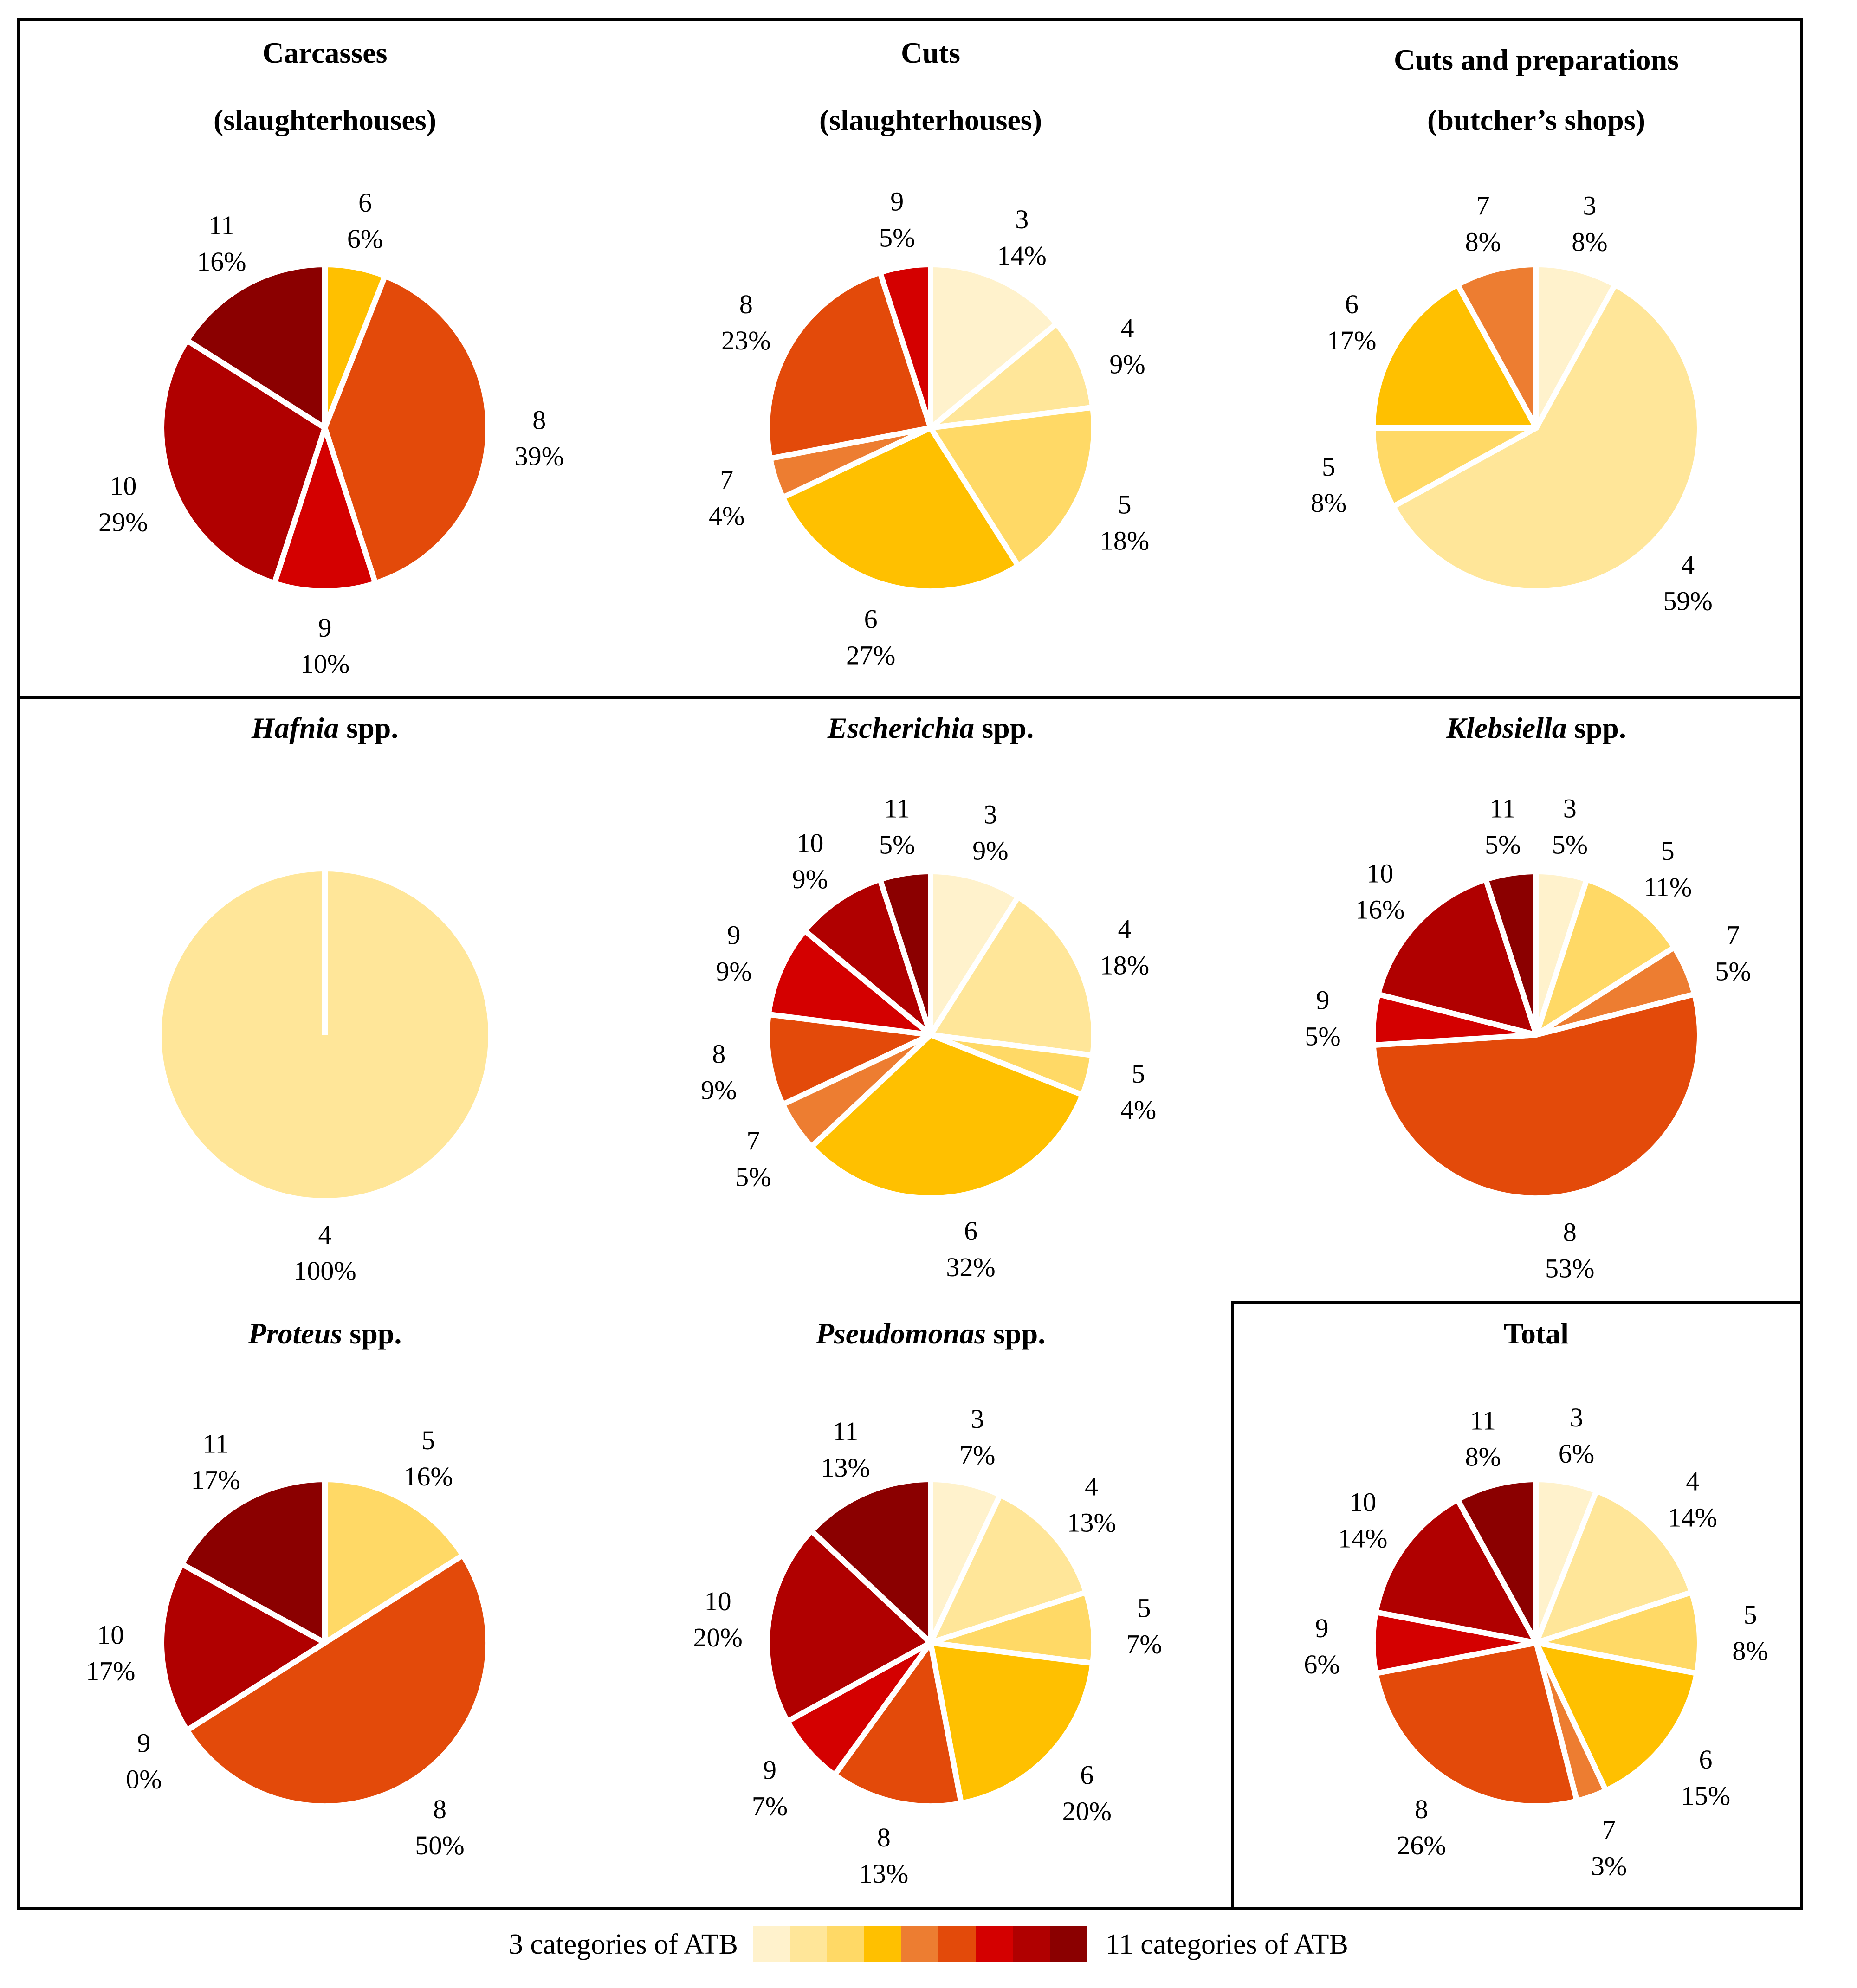  I want to click on total-panel-frame, so click(1517, 1605).